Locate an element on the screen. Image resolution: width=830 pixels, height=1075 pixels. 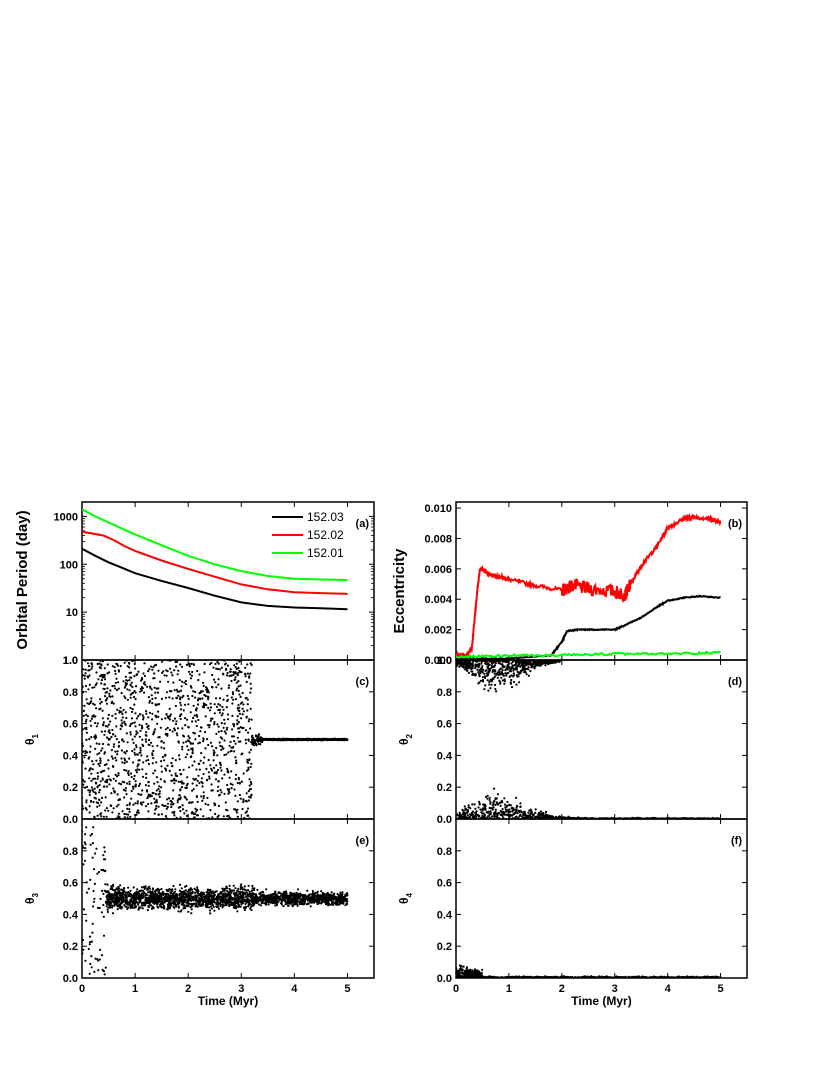
y-tick-label: 1.0 is located at coordinates (70, 661).